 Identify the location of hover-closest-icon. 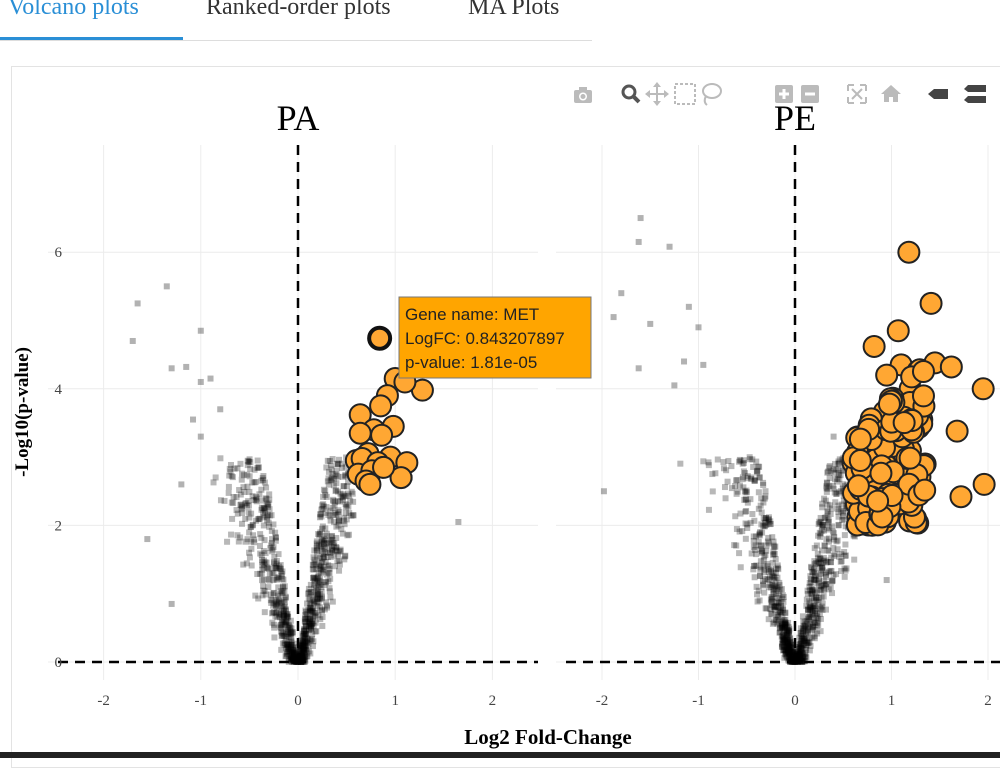
(937, 94).